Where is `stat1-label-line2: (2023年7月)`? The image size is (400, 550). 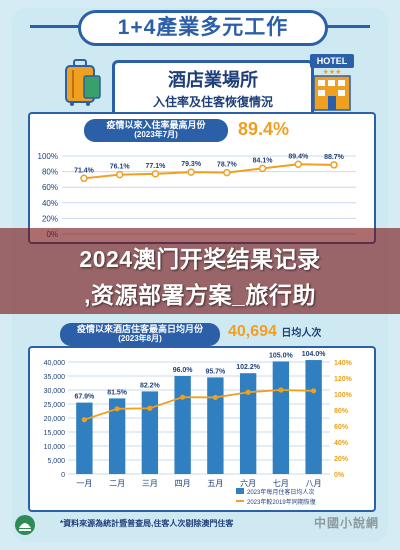
stat1-label-line2: (2023年7月) is located at coordinates (156, 134).